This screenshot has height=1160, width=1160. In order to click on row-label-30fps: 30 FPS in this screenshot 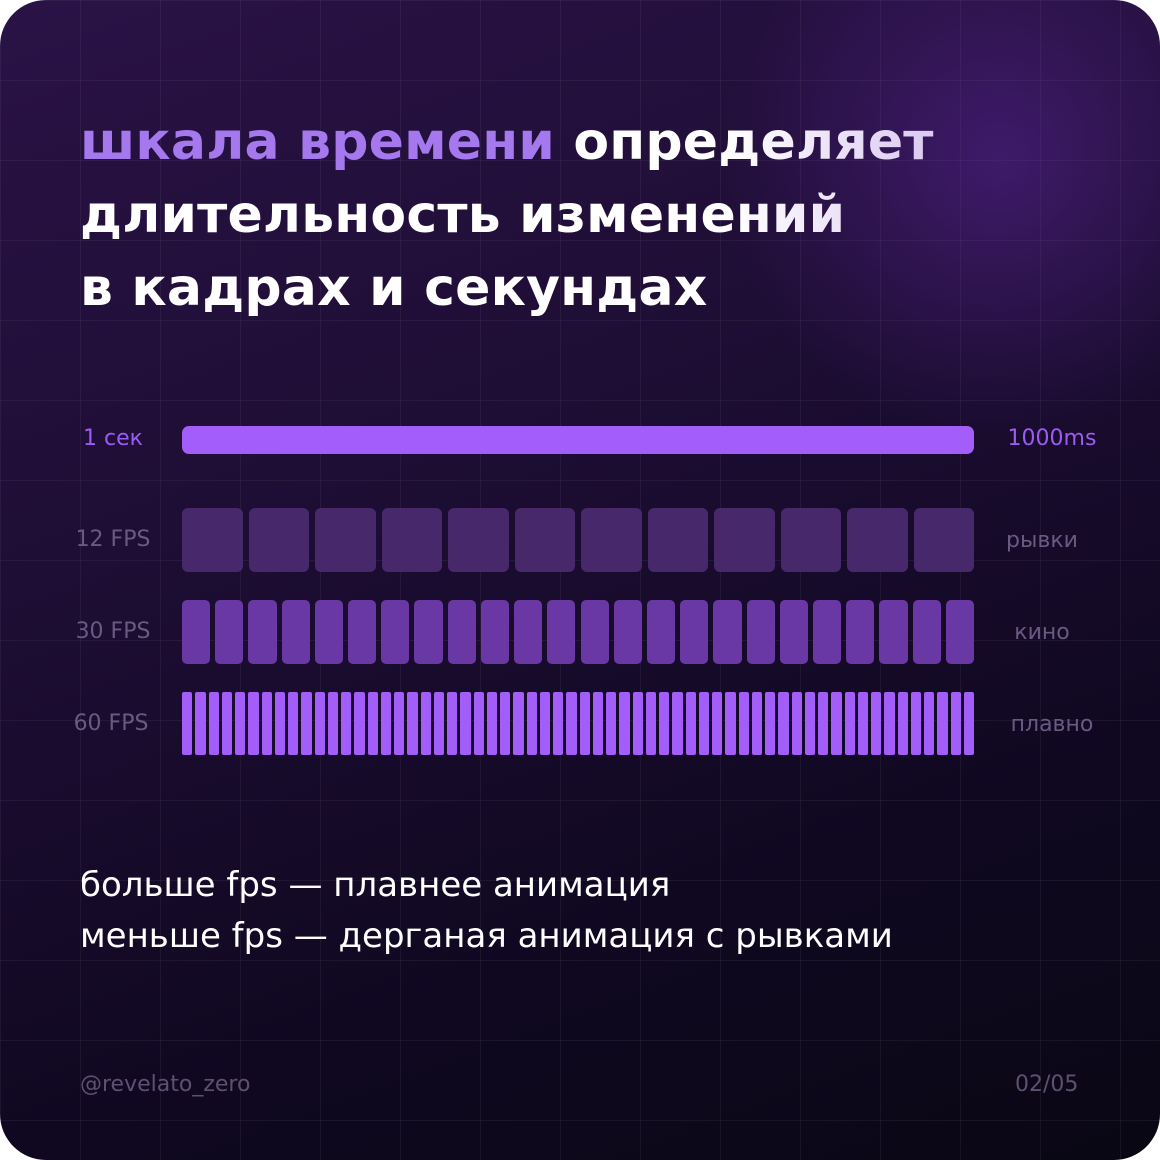, I will do `click(113, 631)`.